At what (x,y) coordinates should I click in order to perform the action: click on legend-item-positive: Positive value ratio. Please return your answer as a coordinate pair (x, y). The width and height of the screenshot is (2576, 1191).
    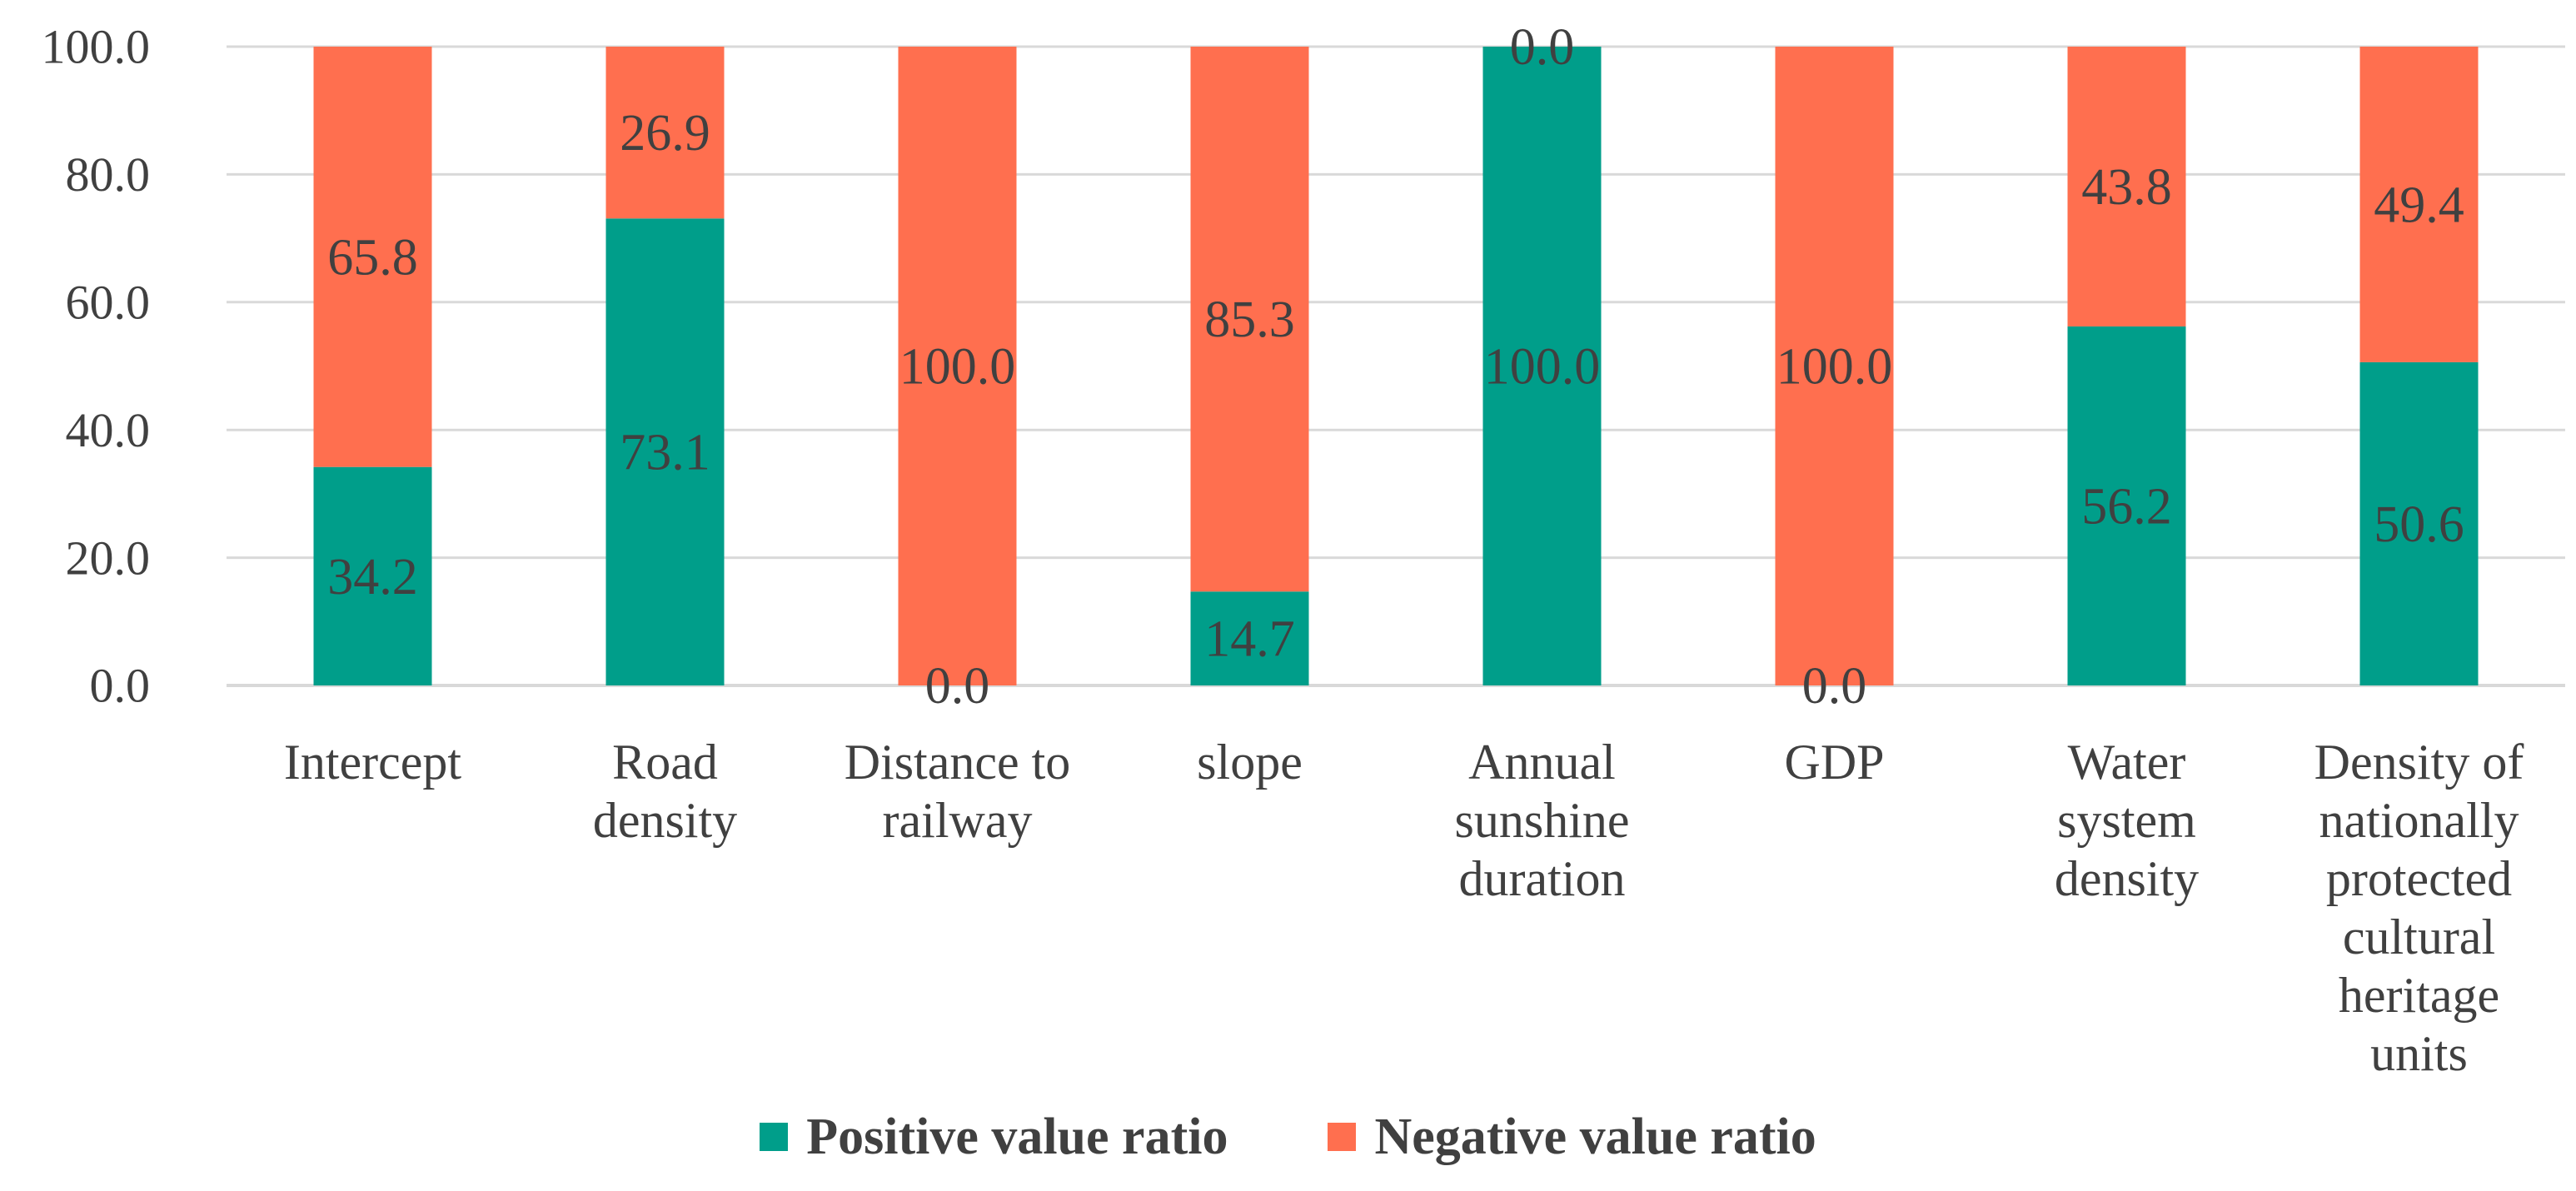
    Looking at the image, I should click on (994, 1137).